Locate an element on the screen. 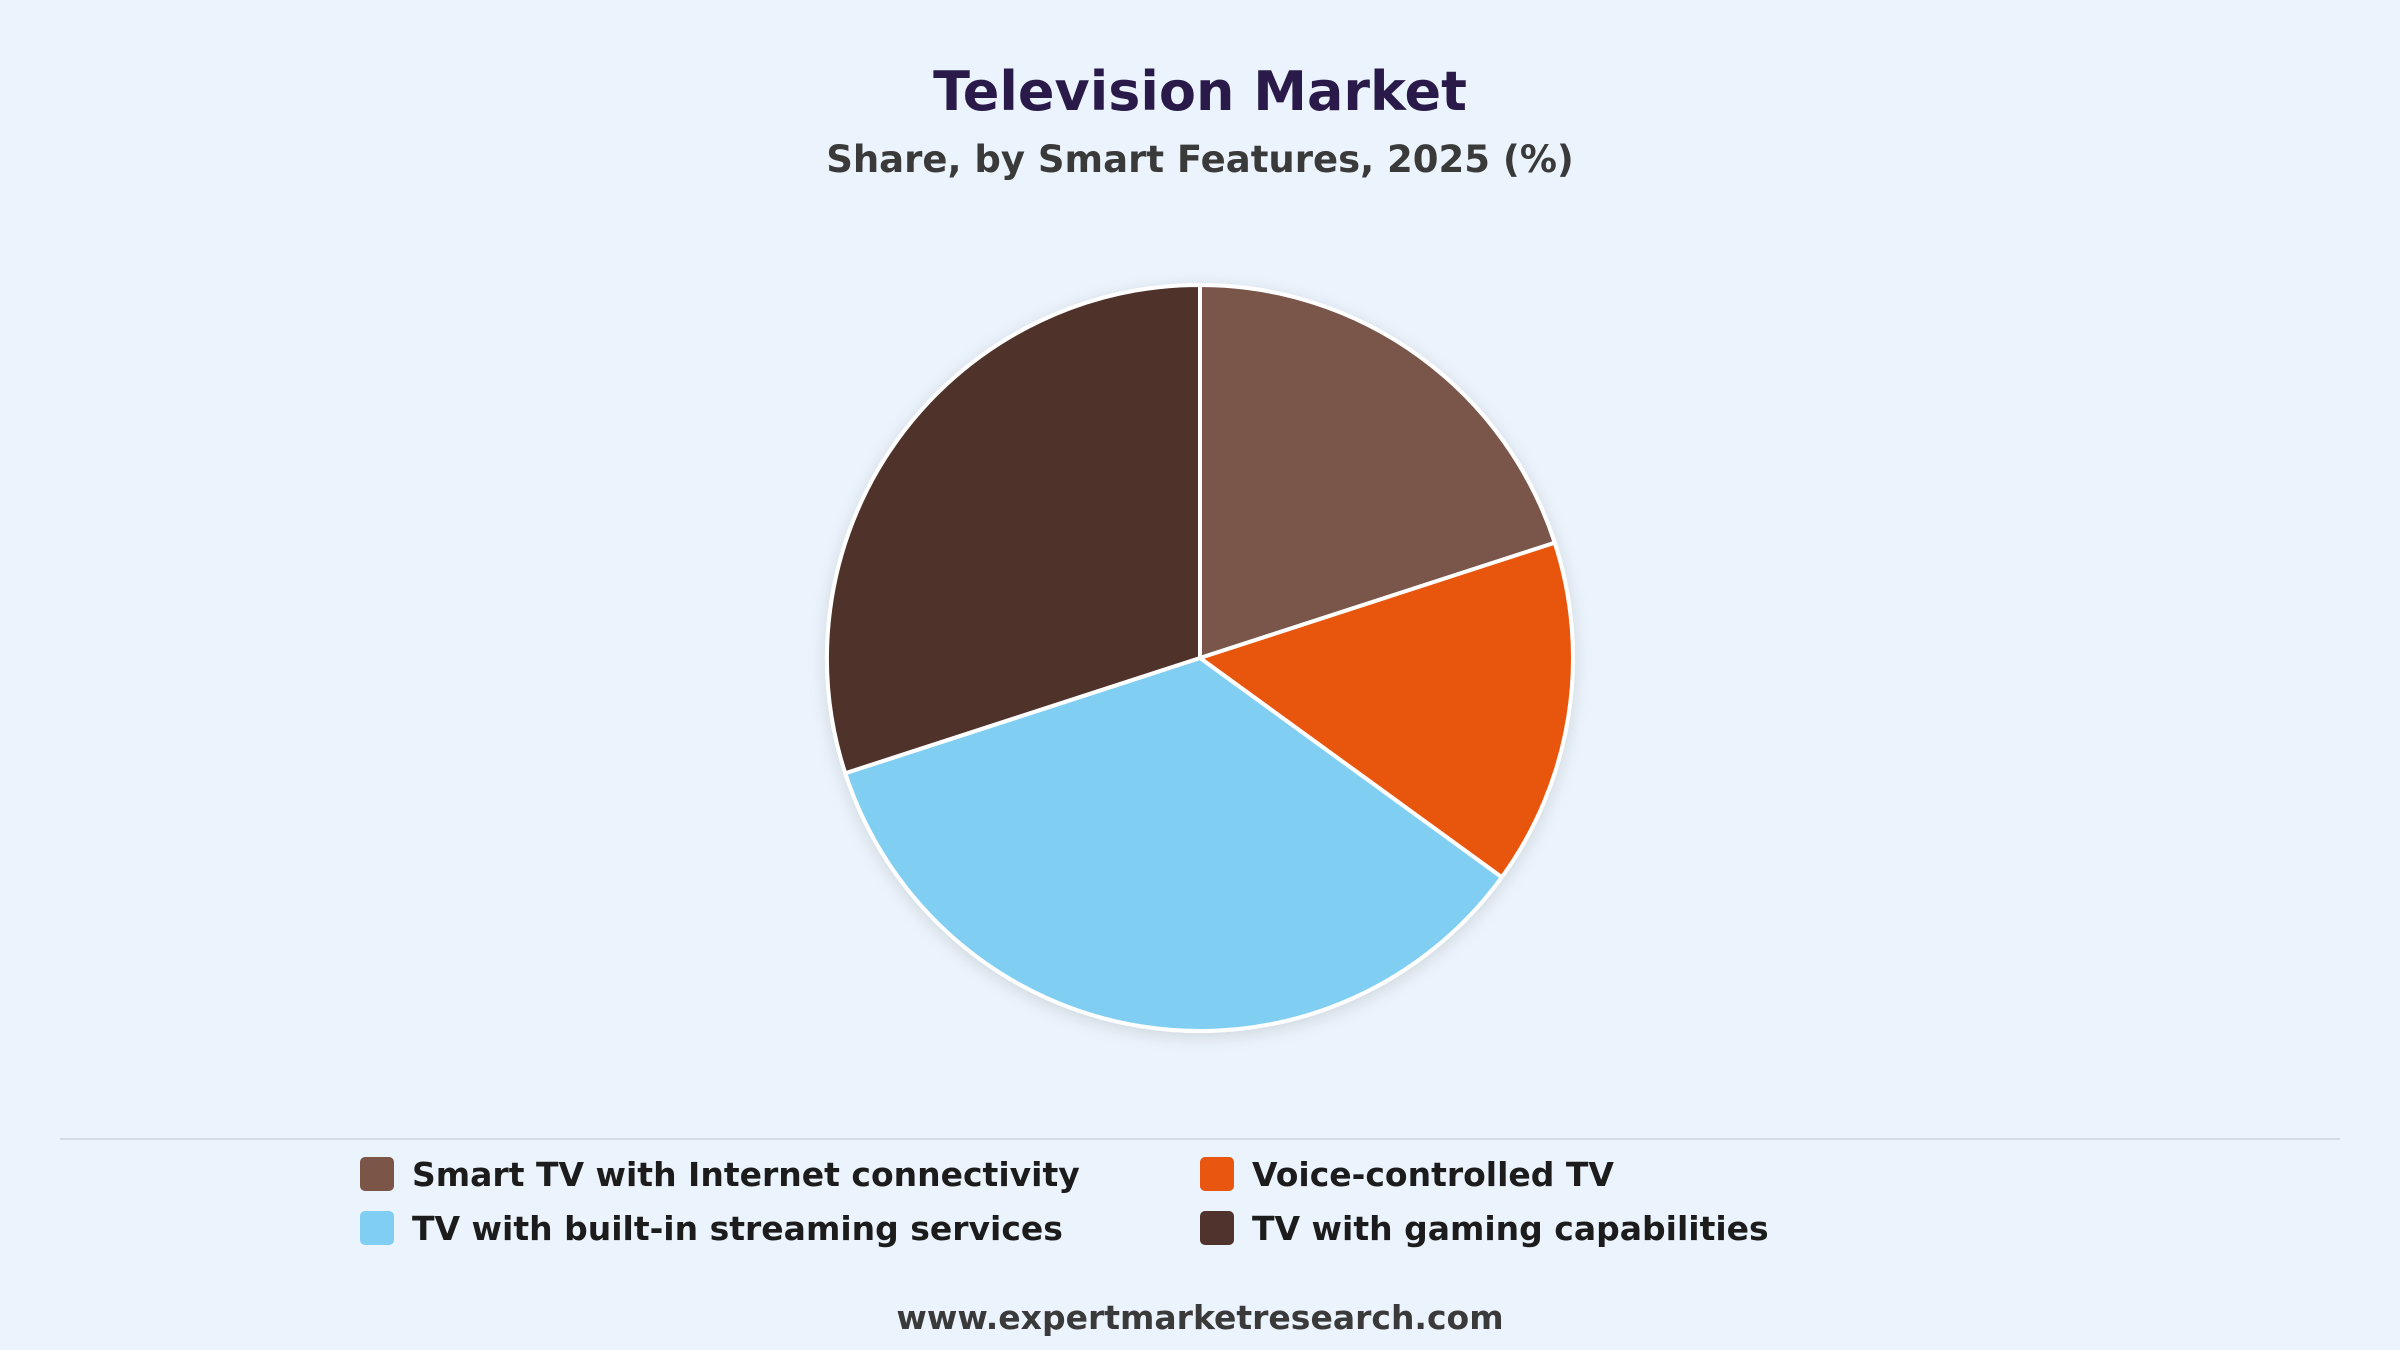 Image resolution: width=2400 pixels, height=1350 pixels. legend-label: Voice-controlled TV is located at coordinates (1433, 1174).